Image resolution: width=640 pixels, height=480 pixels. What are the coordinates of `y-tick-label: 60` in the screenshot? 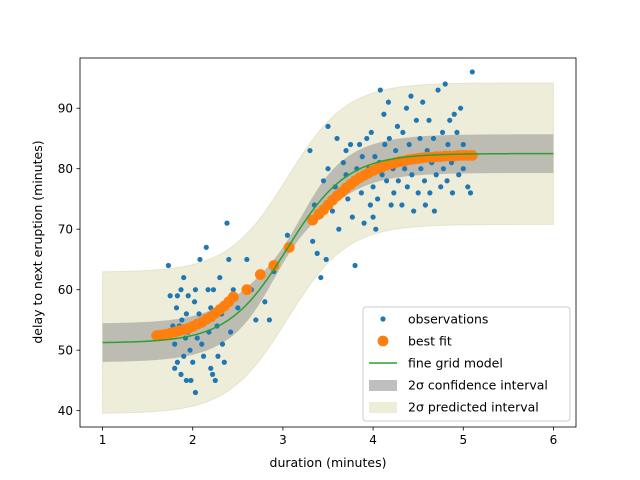 It's located at (65, 290).